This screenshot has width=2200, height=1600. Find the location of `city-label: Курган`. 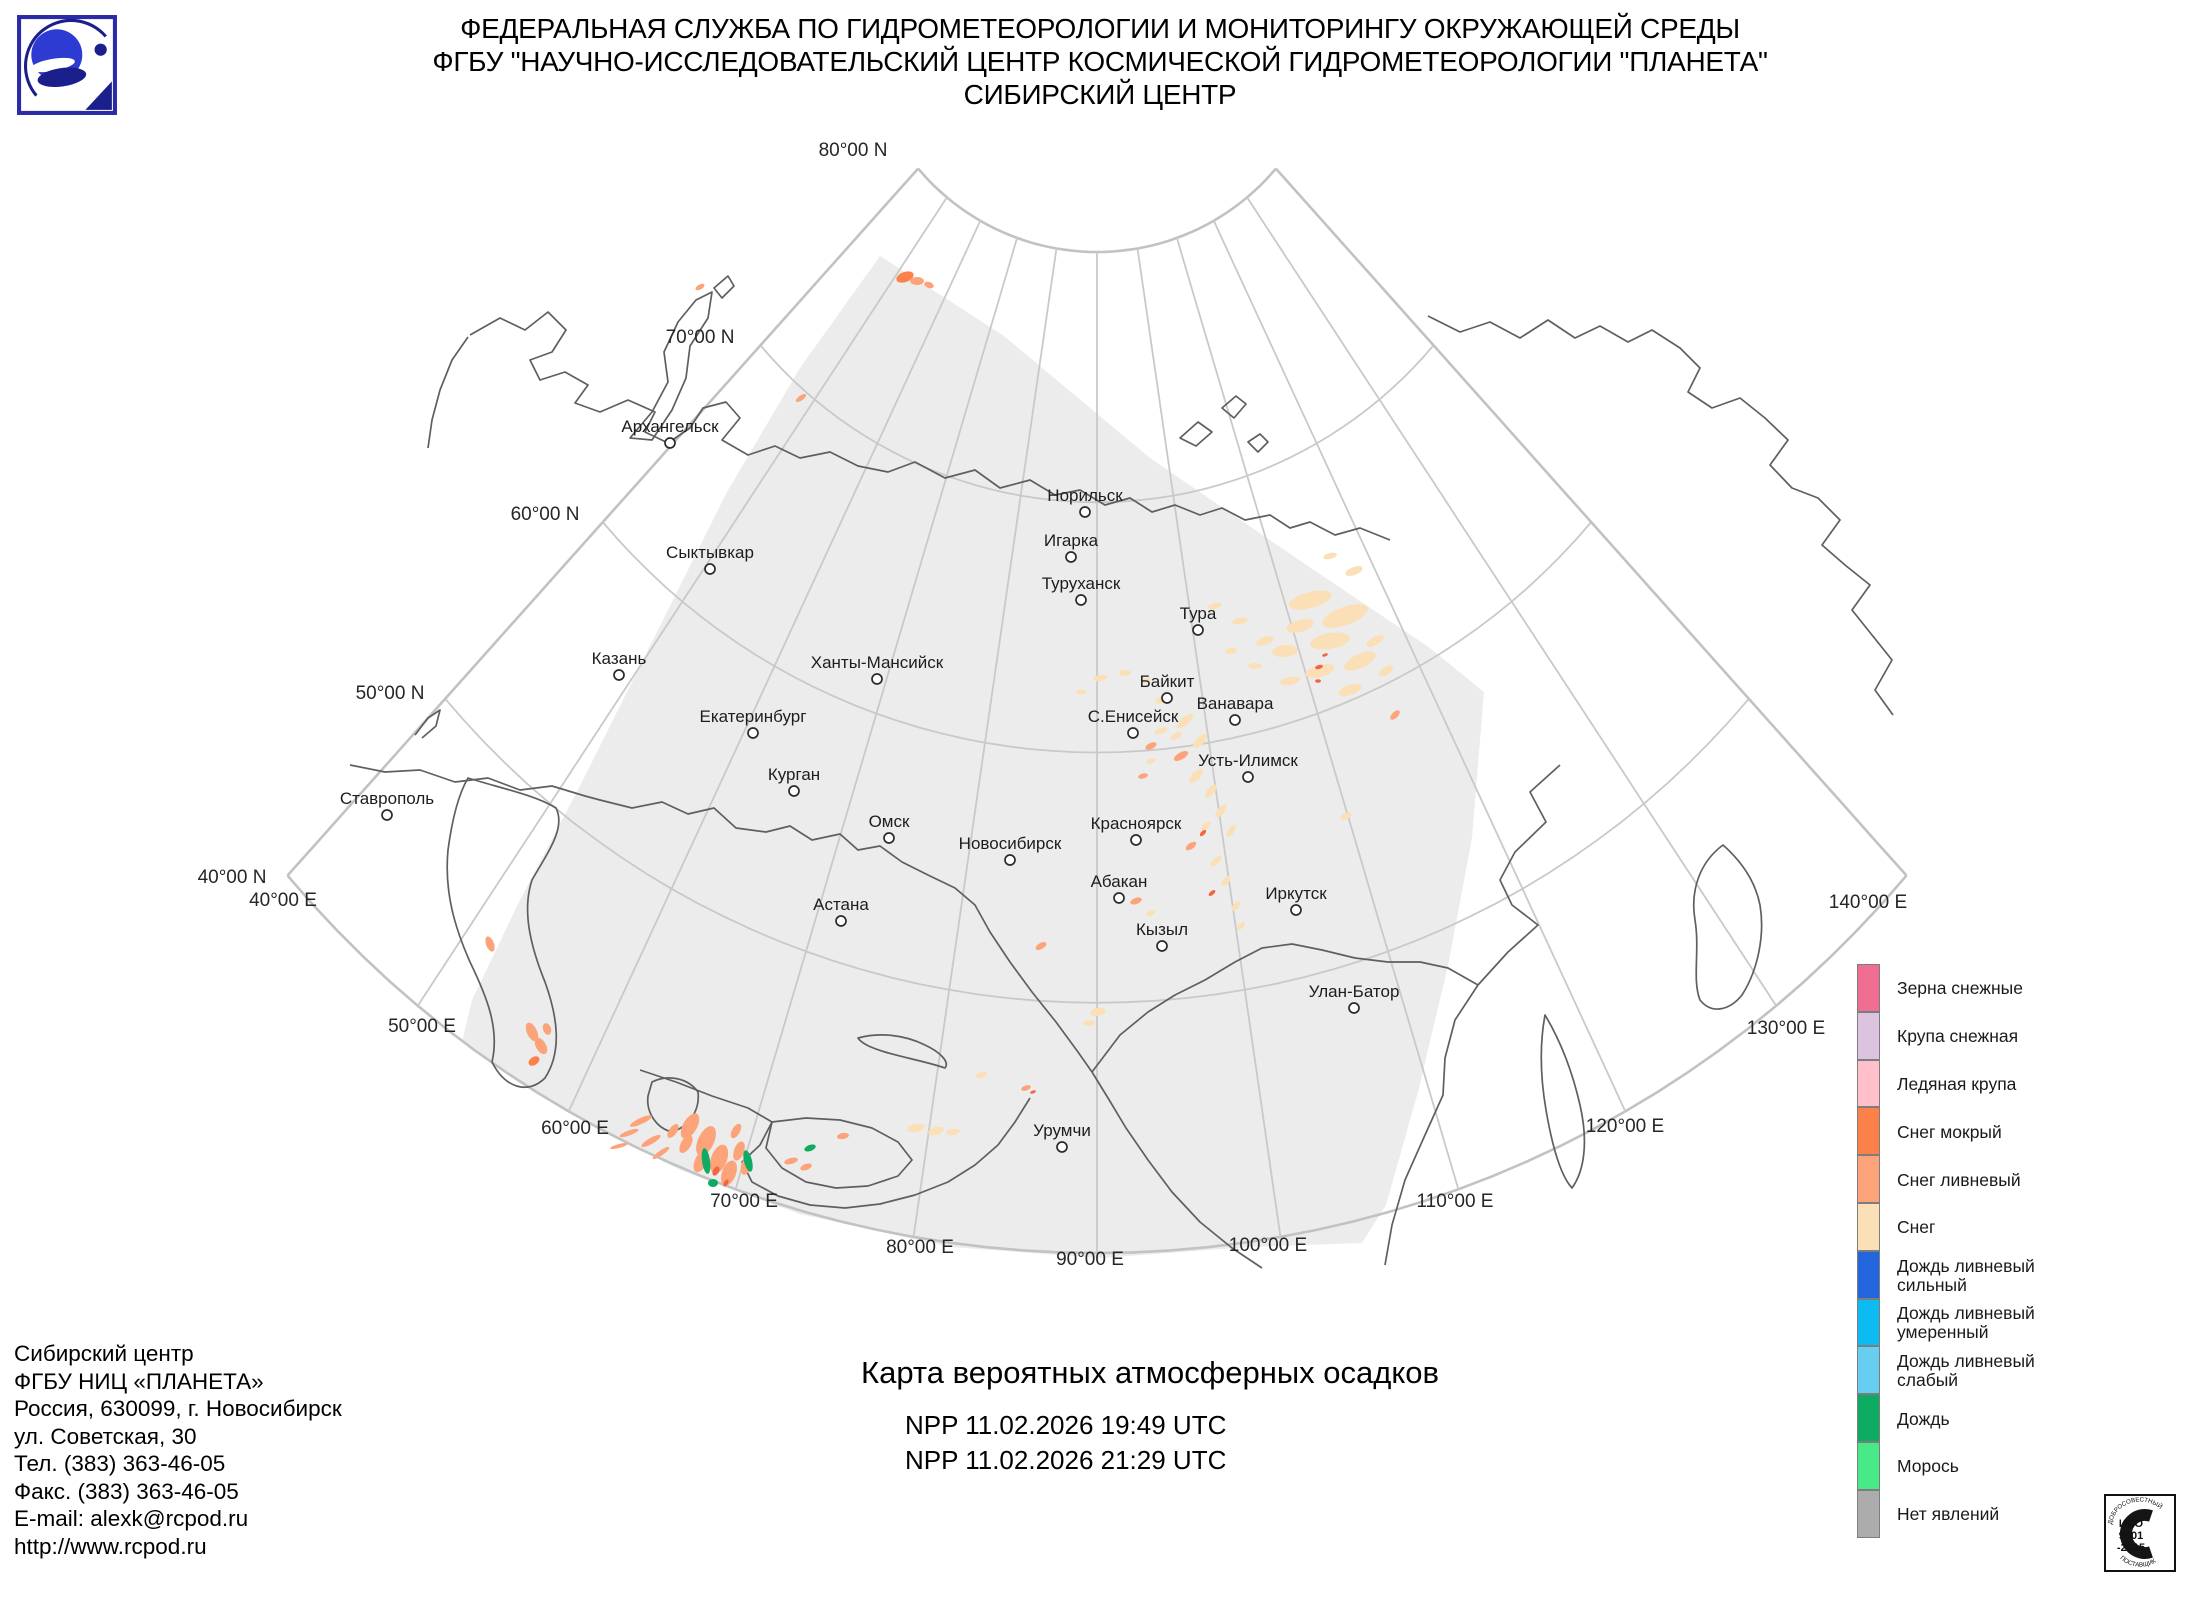

city-label: Курган is located at coordinates (794, 774).